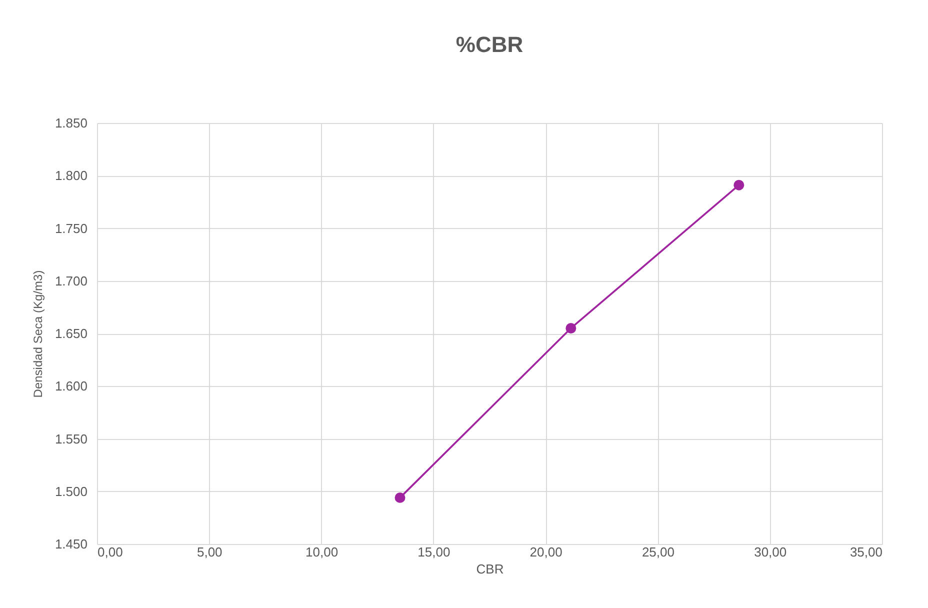 The image size is (928, 608). What do you see at coordinates (866, 552) in the screenshot?
I see `x-tick-label: 35,00` at bounding box center [866, 552].